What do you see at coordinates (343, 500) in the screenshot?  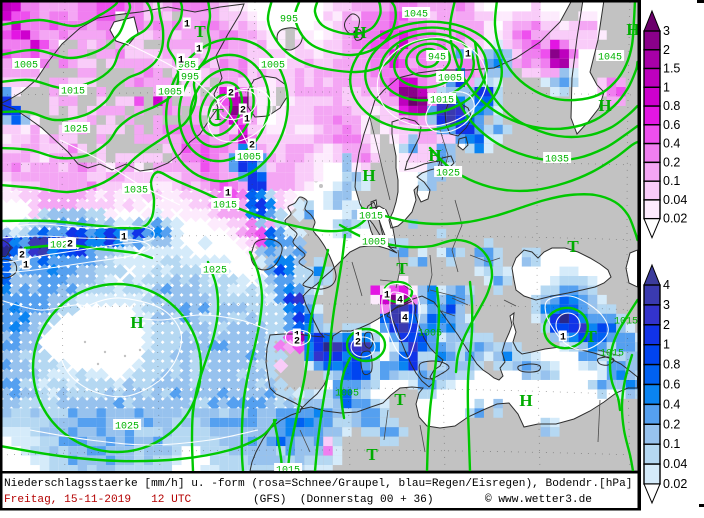 I see `svg-text: (GFS) (Donnerstag 00 + 36)` at bounding box center [343, 500].